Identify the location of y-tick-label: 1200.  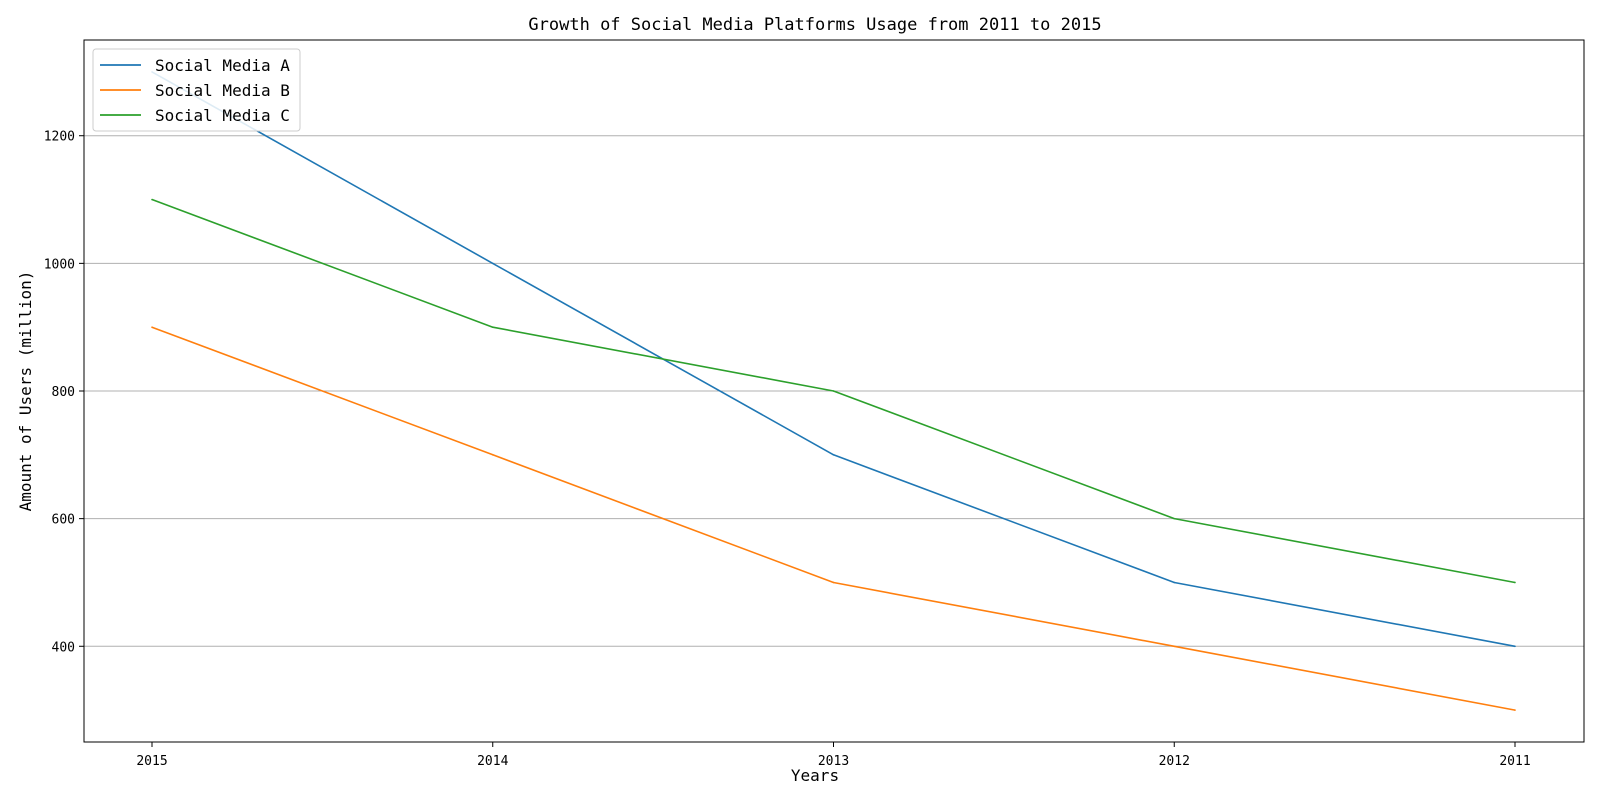
(59, 137).